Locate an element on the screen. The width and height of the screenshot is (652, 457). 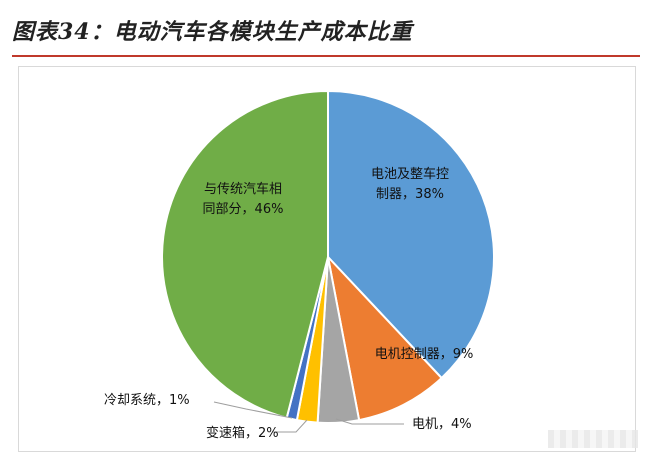
slice-label-line: 同部分，46% is located at coordinates (243, 209).